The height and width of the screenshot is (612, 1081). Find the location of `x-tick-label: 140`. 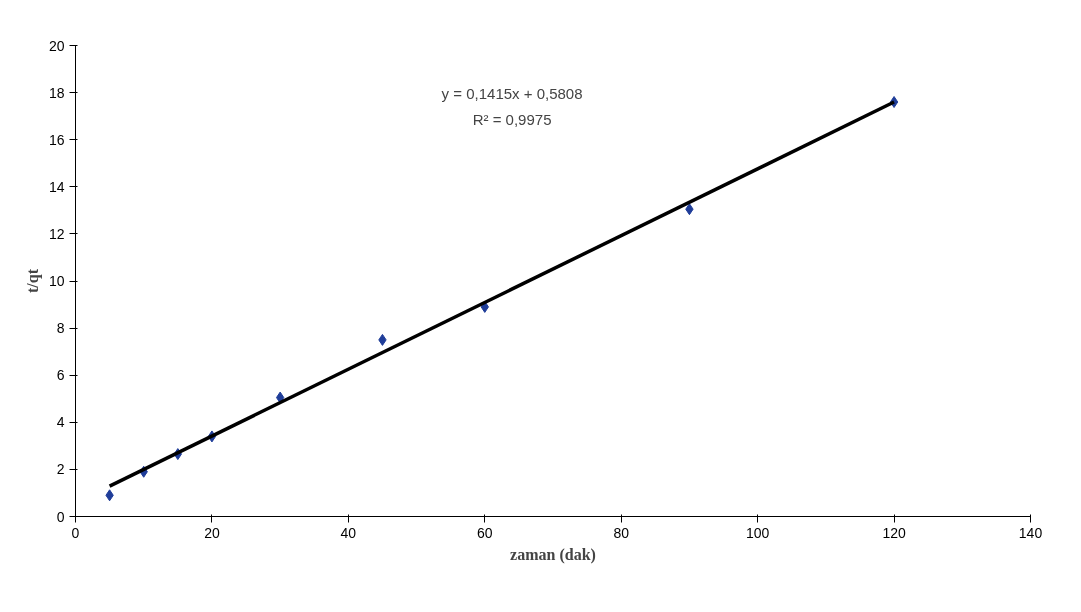

x-tick-label: 140 is located at coordinates (1030, 532).